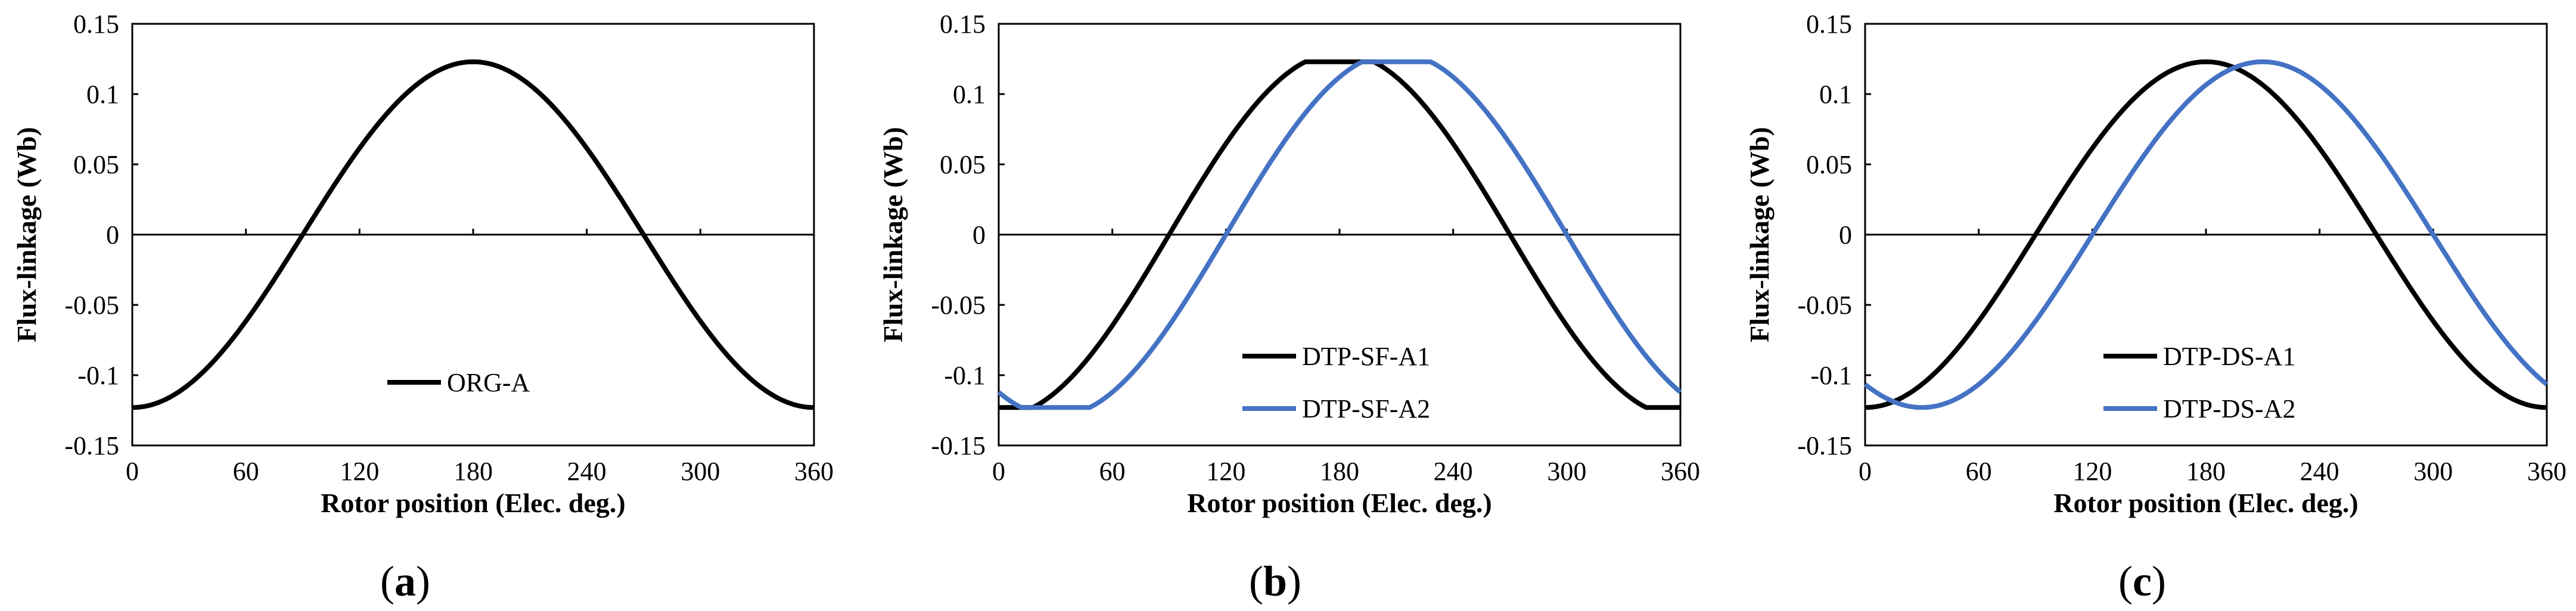 Image resolution: width=2576 pixels, height=611 pixels. I want to click on panel-label-letter: b, so click(1275, 581).